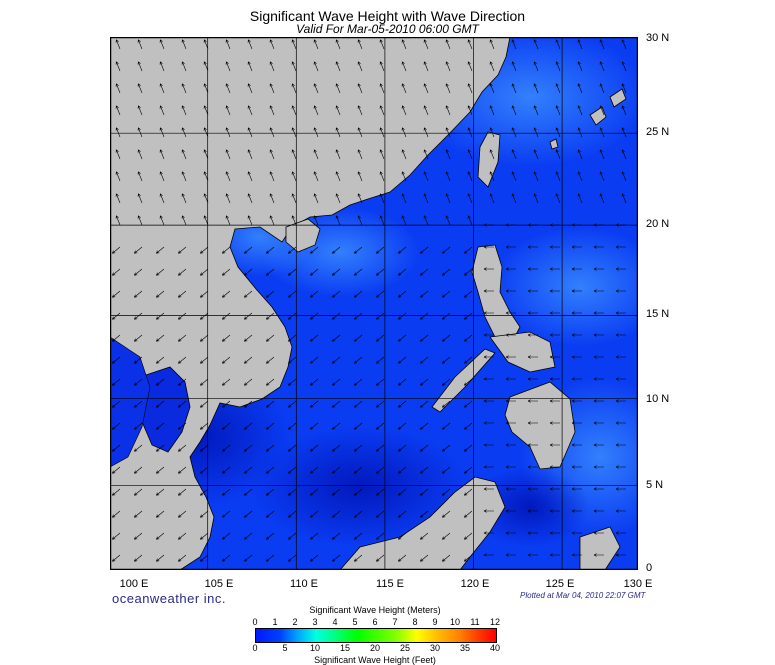 Image resolution: width=775 pixels, height=665 pixels. What do you see at coordinates (475, 622) in the screenshot?
I see `legend-tick: 11` at bounding box center [475, 622].